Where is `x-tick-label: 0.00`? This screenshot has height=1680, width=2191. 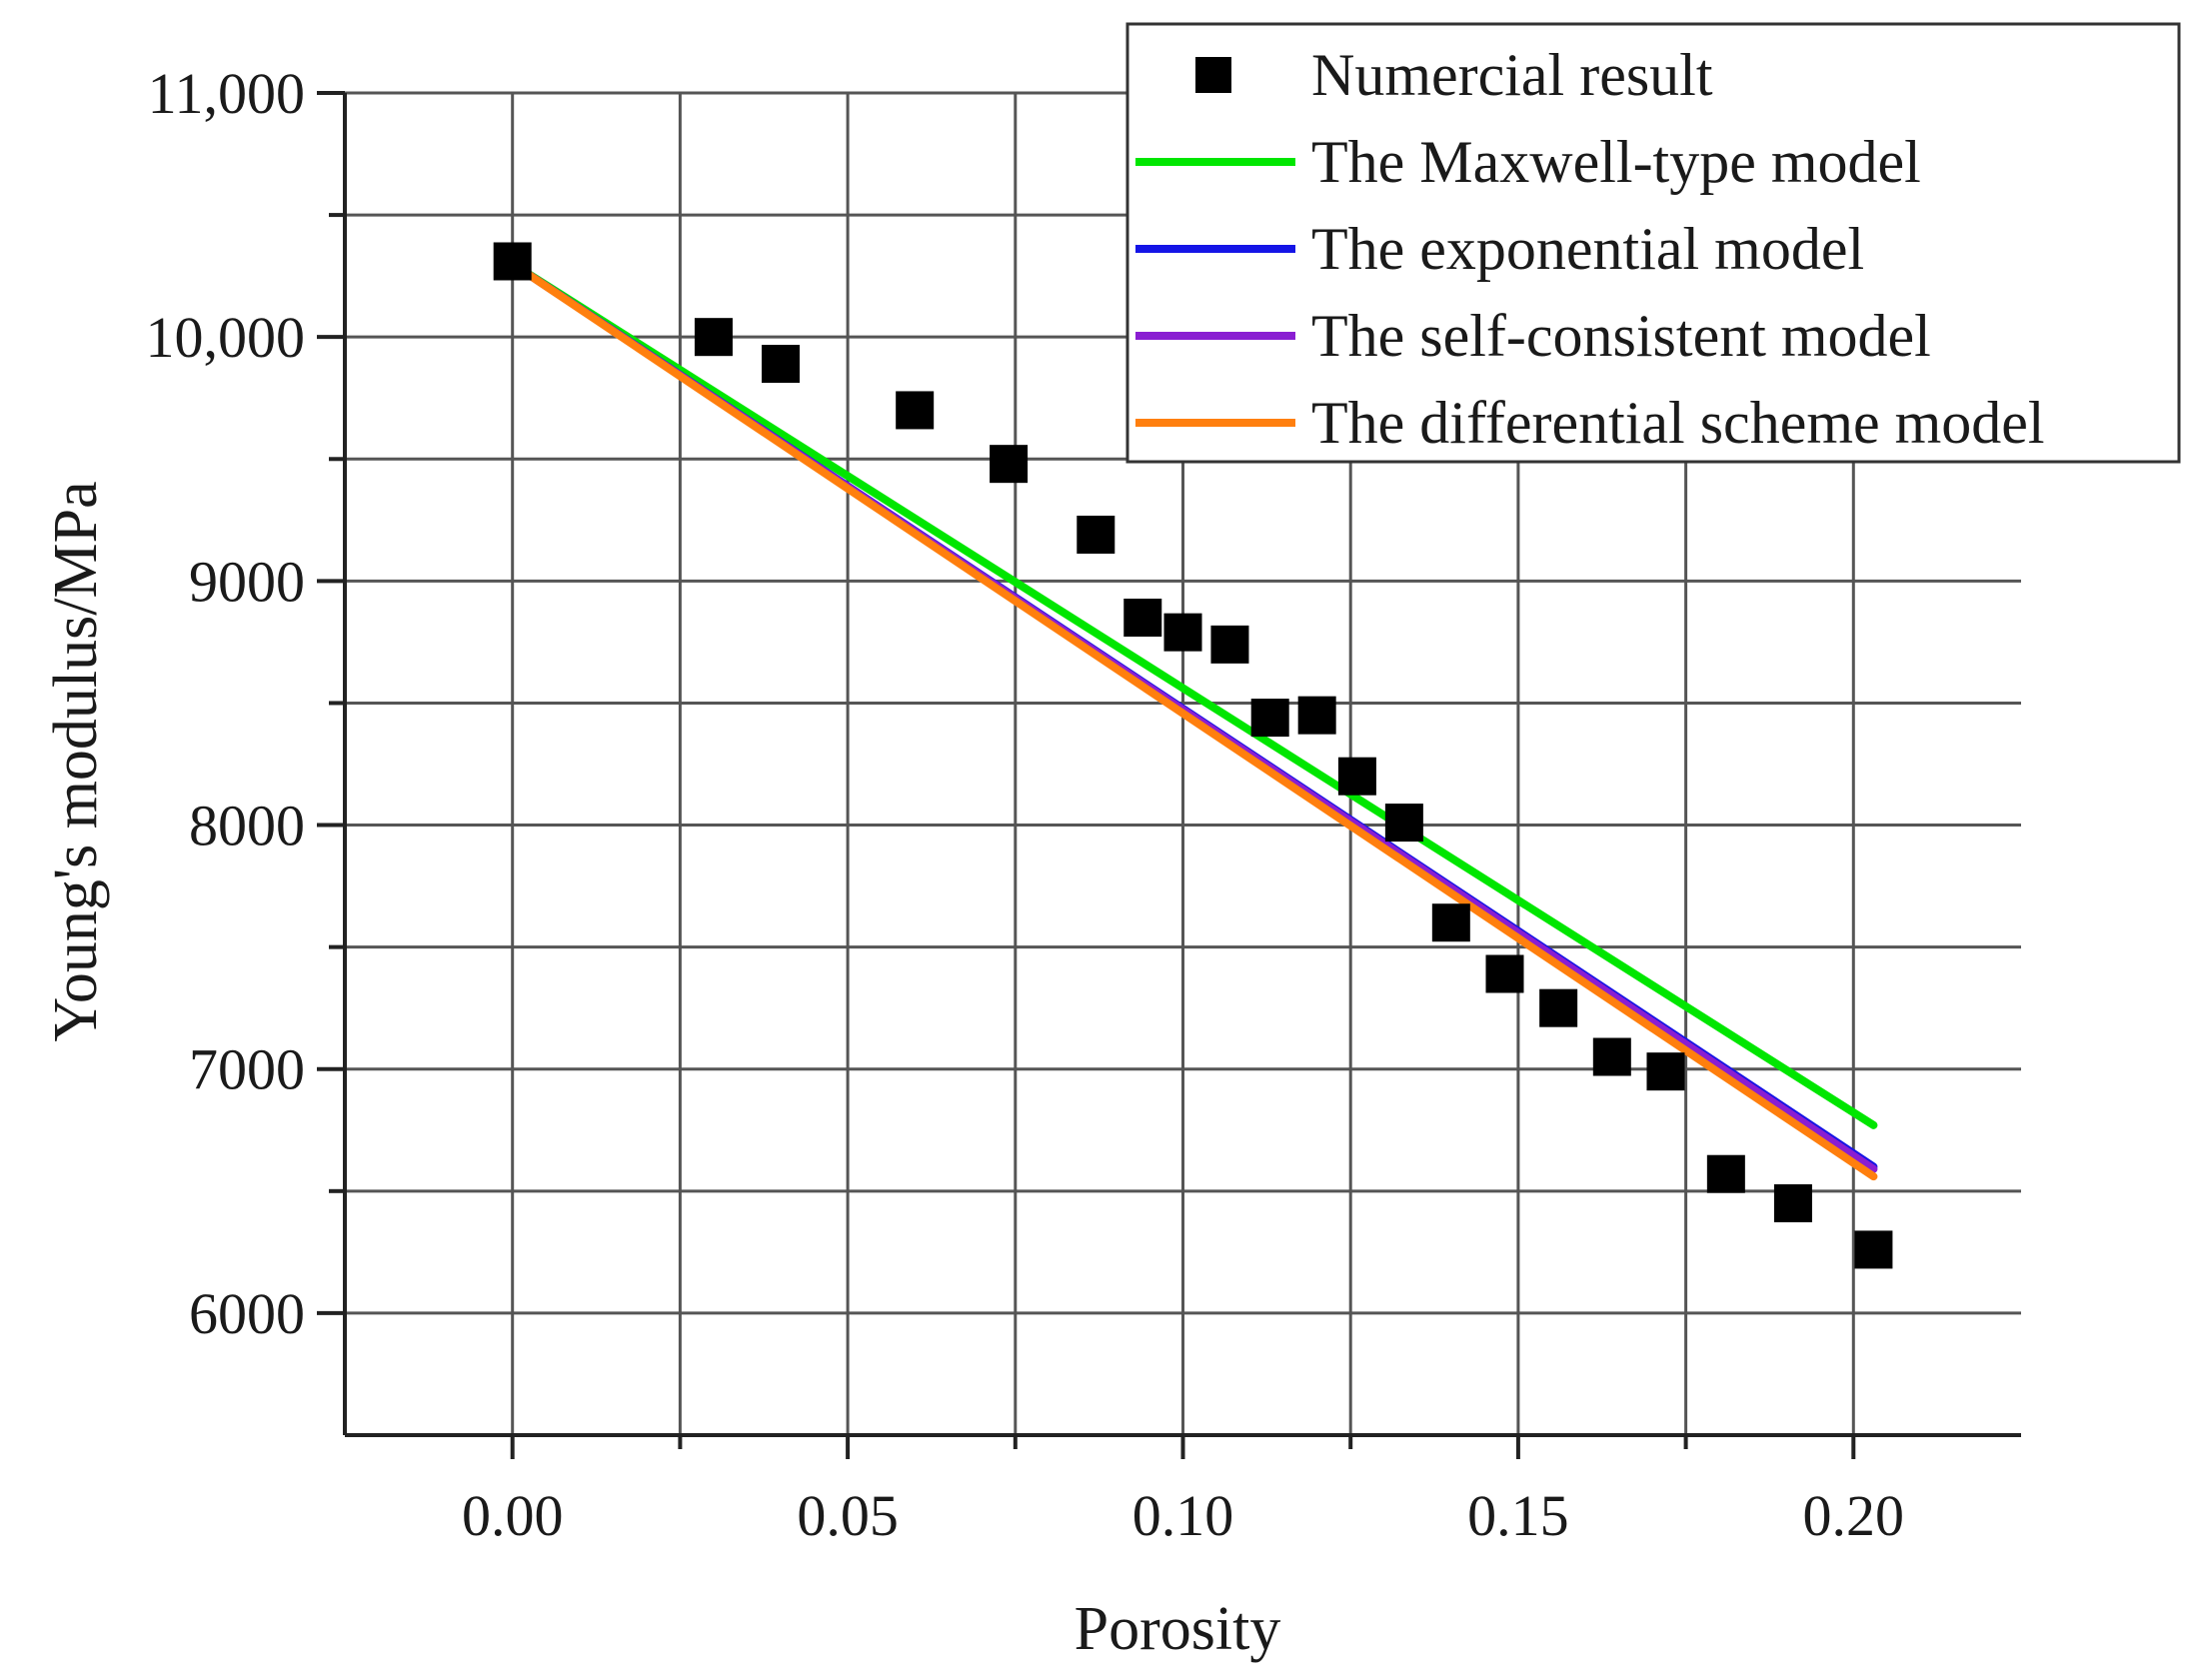
x-tick-label: 0.00 is located at coordinates (513, 1516).